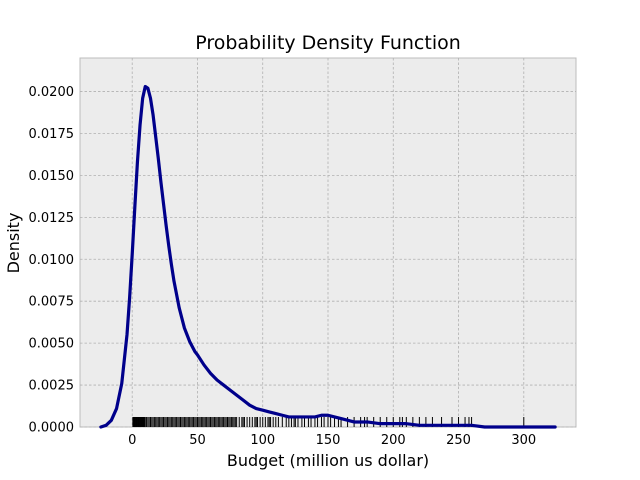 The image size is (640, 480). Describe the element at coordinates (52, 92) in the screenshot. I see `y-tick-label: 0.0200` at that location.